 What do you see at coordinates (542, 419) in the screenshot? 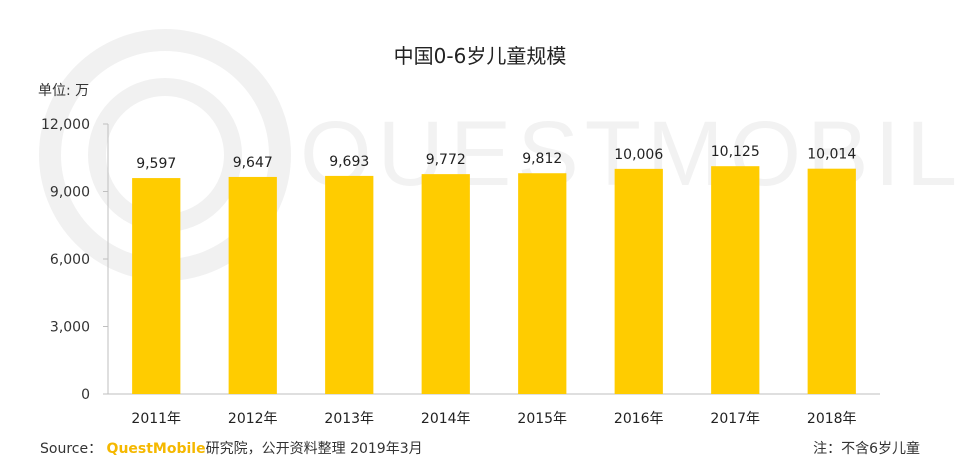
I see `x-tick-label: 2015年` at bounding box center [542, 419].